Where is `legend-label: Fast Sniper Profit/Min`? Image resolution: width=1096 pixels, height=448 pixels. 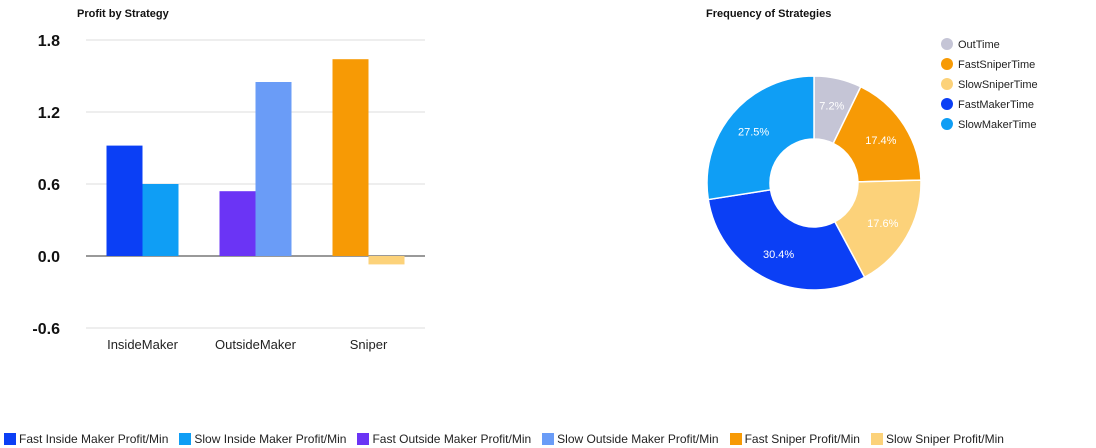
legend-label: Fast Sniper Profit/Min is located at coordinates (802, 439).